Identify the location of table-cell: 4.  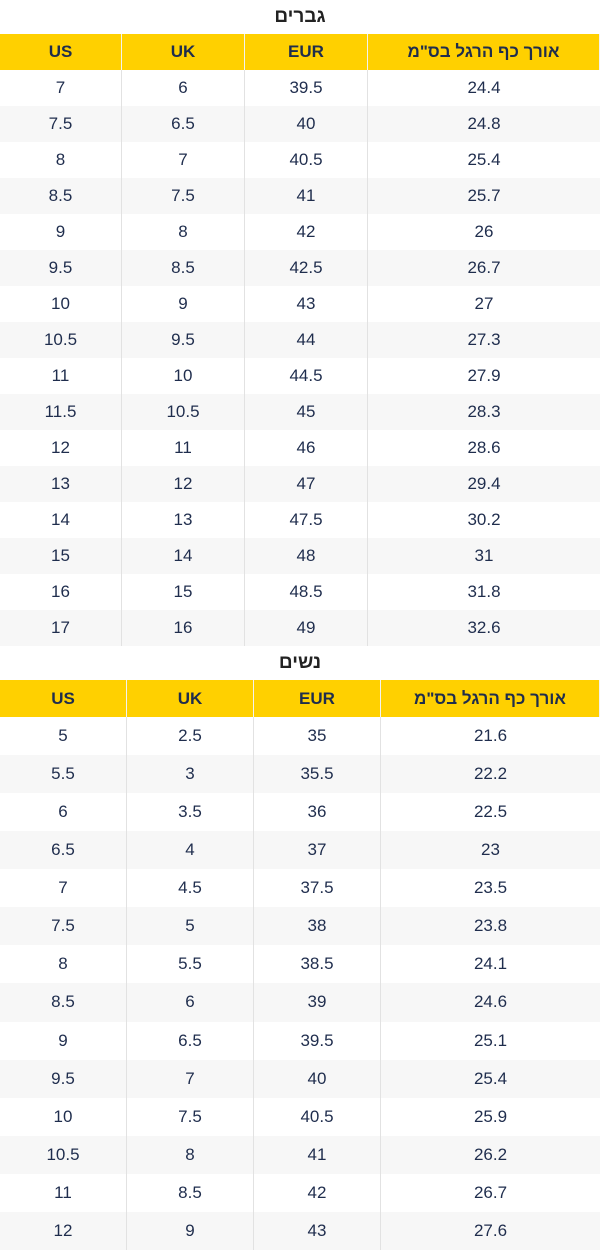
(190, 850).